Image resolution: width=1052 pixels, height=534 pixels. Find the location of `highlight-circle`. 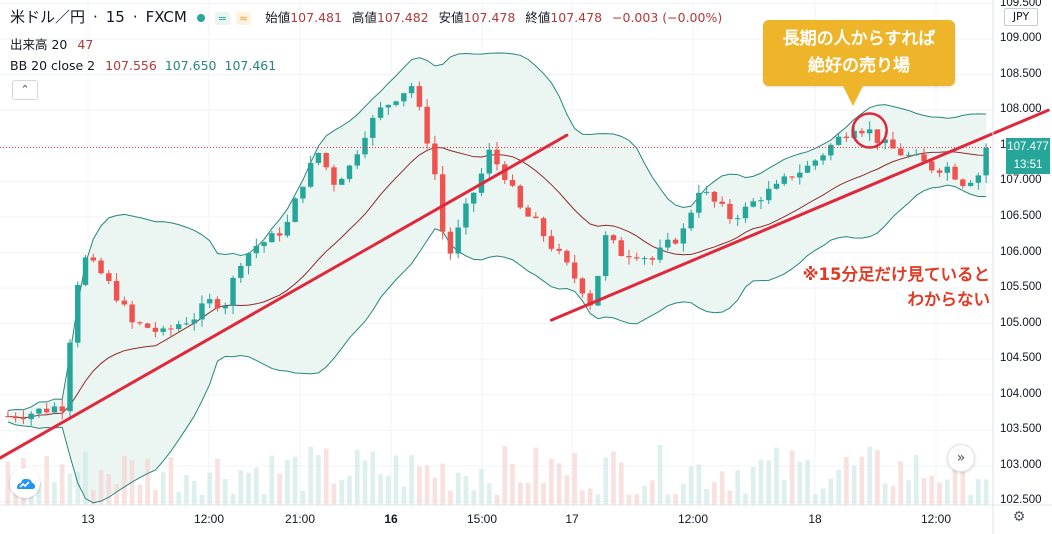

highlight-circle is located at coordinates (869, 130).